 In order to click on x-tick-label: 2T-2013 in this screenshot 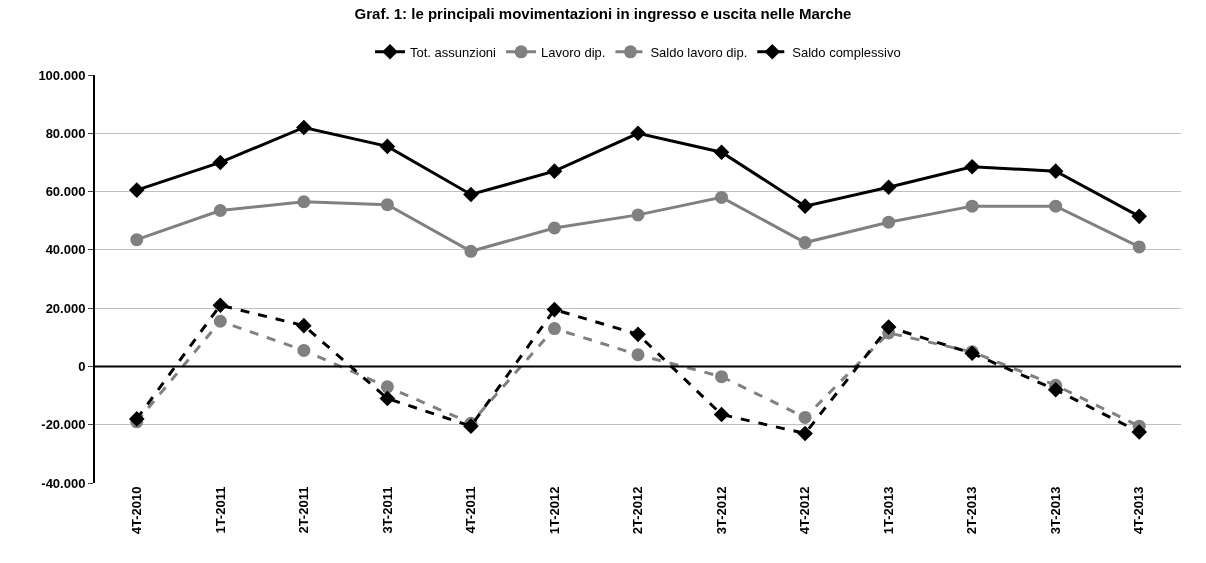, I will do `click(972, 510)`.